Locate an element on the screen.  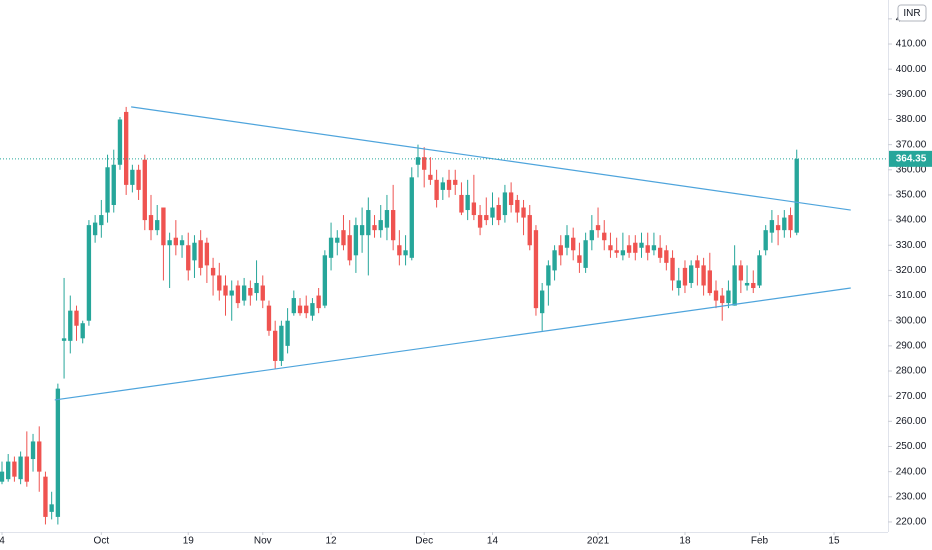
x-tick-label: 19 is located at coordinates (189, 541).